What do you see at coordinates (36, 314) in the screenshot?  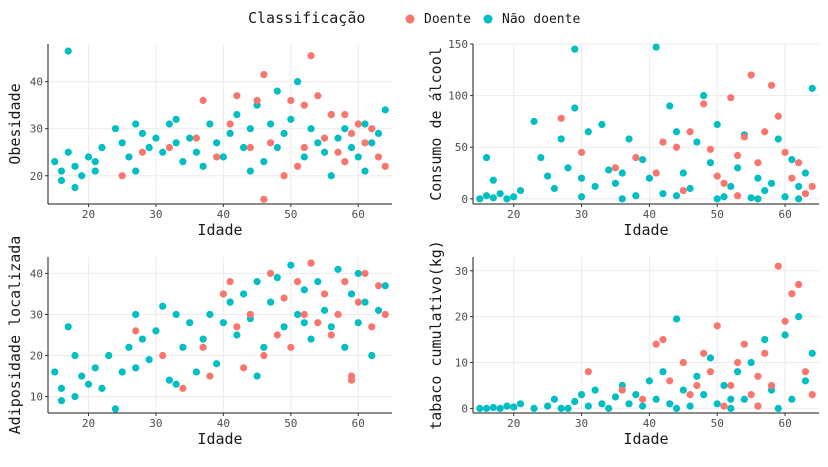 I see `y-tick-label: 30` at bounding box center [36, 314].